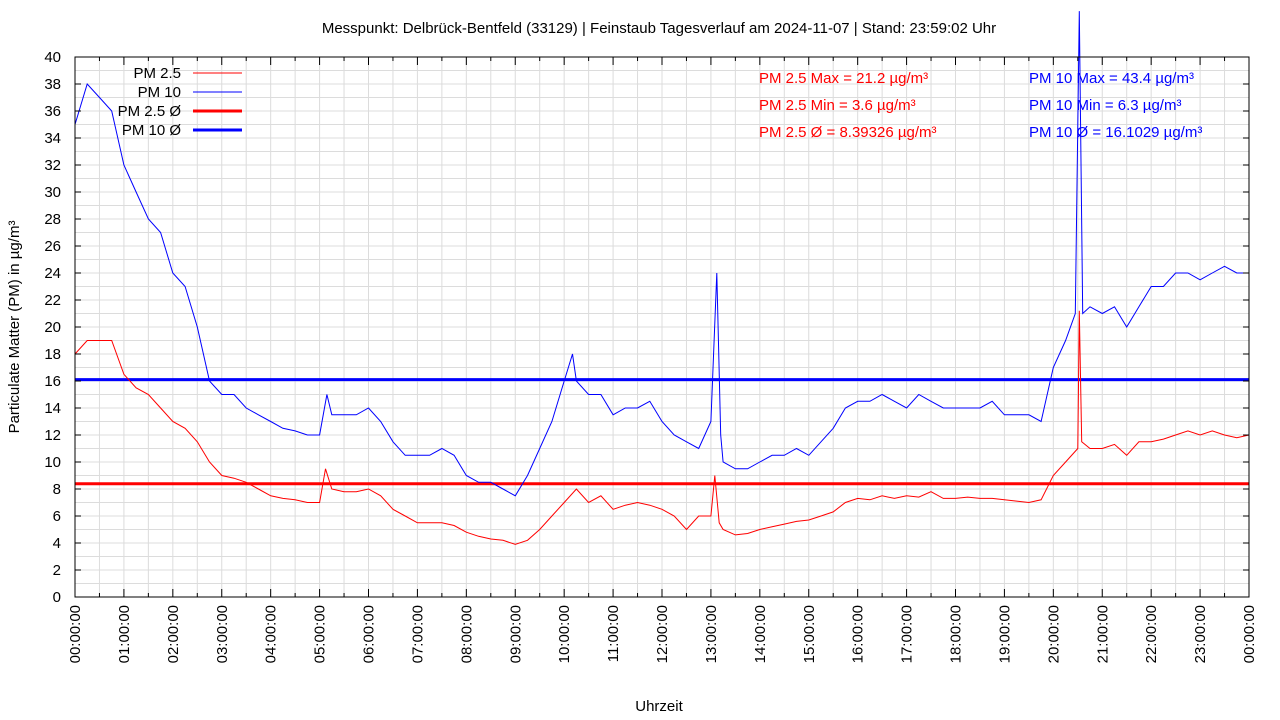  Describe the element at coordinates (662, 432) in the screenshot. I see `average-lines` at that location.